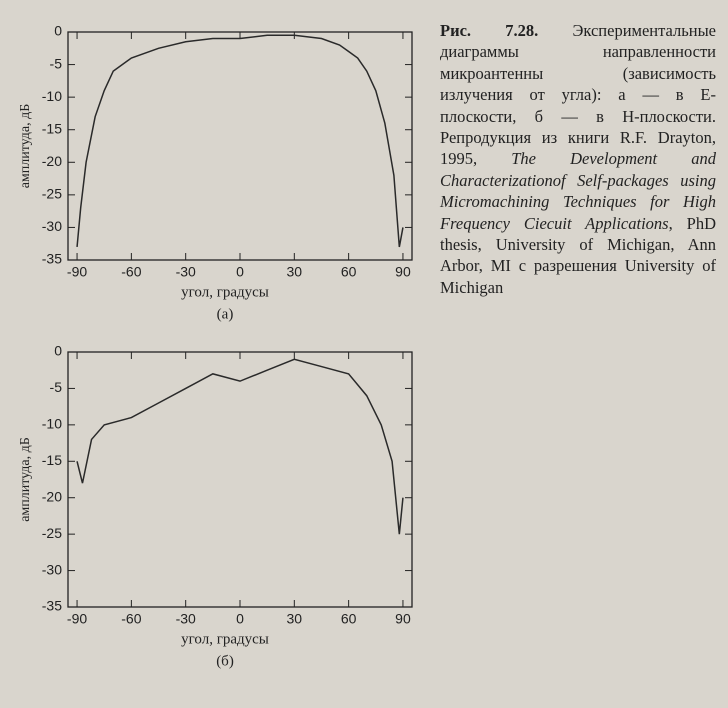  Describe the element at coordinates (225, 661) in the screenshot. I see `panel-label: (б)` at that location.